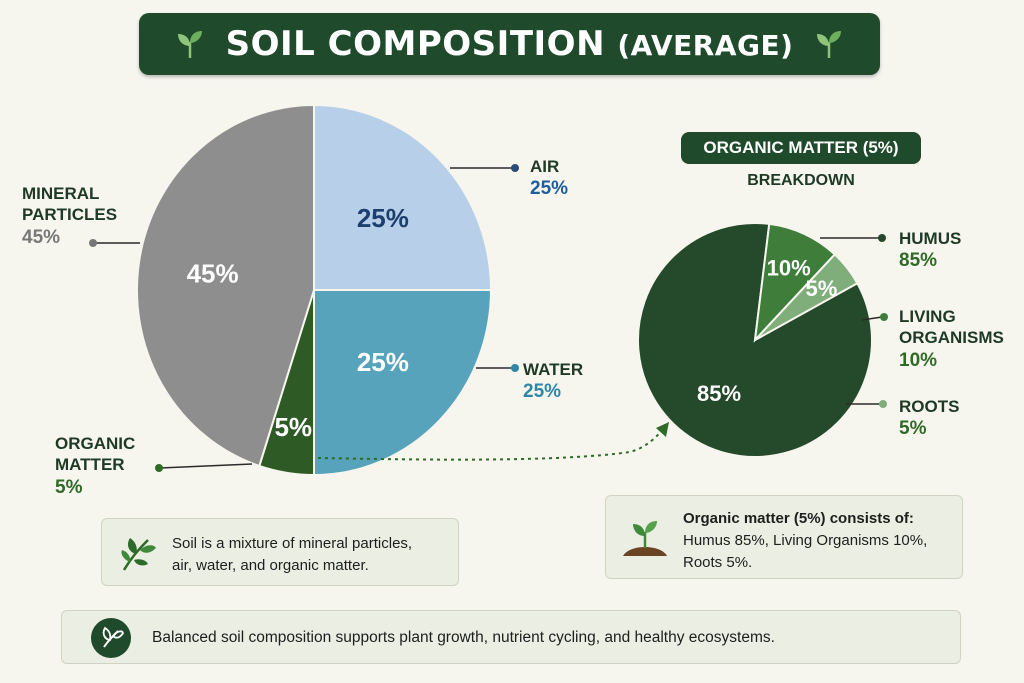  Describe the element at coordinates (61, 193) in the screenshot. I see `mineral-name-line1: MINERAL` at that location.